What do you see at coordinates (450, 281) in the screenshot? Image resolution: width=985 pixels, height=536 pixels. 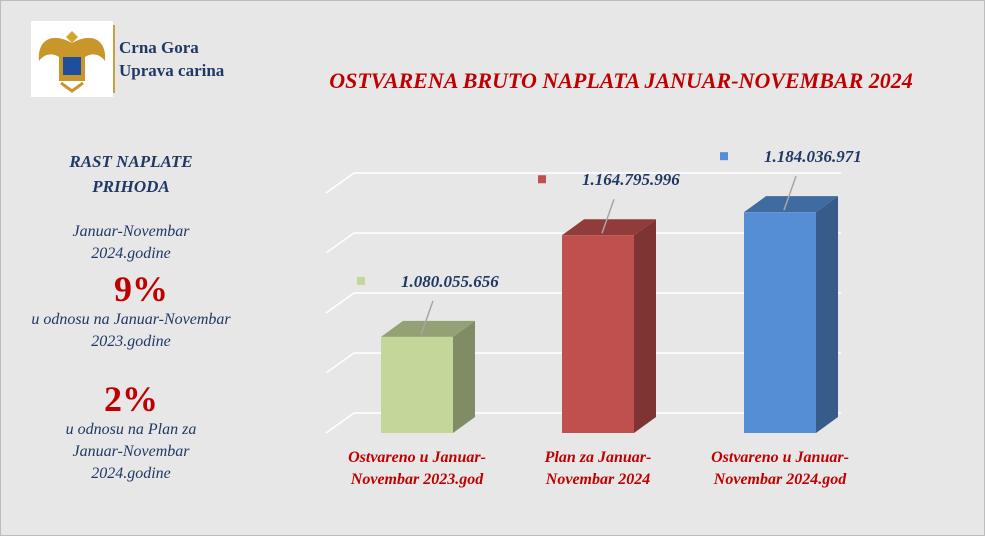 I see `value-label: 1.080.055.656` at bounding box center [450, 281].